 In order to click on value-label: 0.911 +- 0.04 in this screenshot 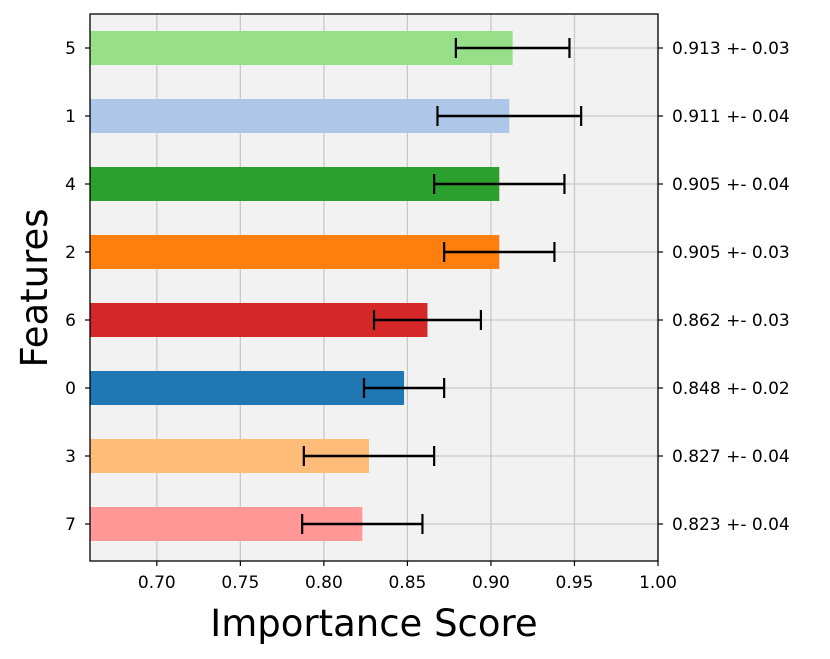, I will do `click(731, 117)`.